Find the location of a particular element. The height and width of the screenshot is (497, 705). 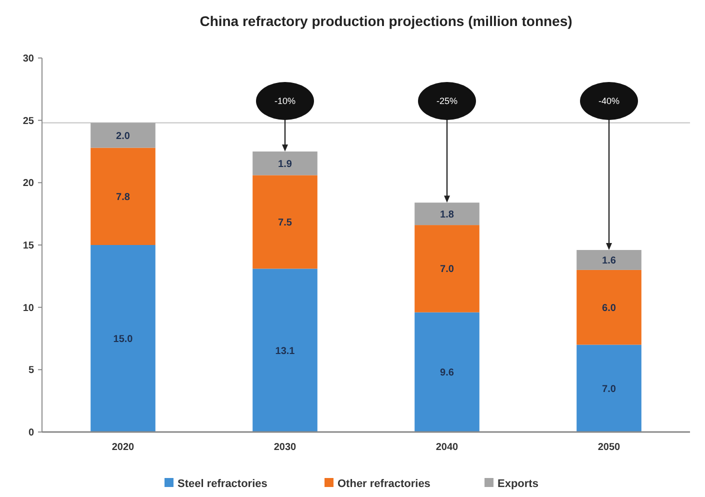

annotation: -10% is located at coordinates (285, 101).